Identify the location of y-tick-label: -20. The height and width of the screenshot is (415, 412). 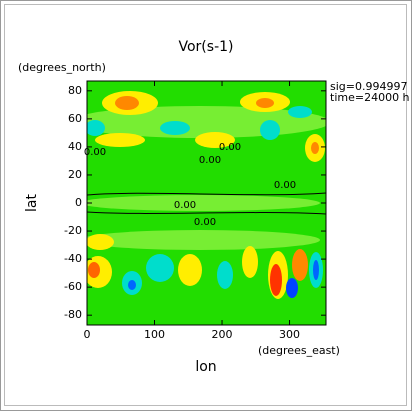
(73, 230).